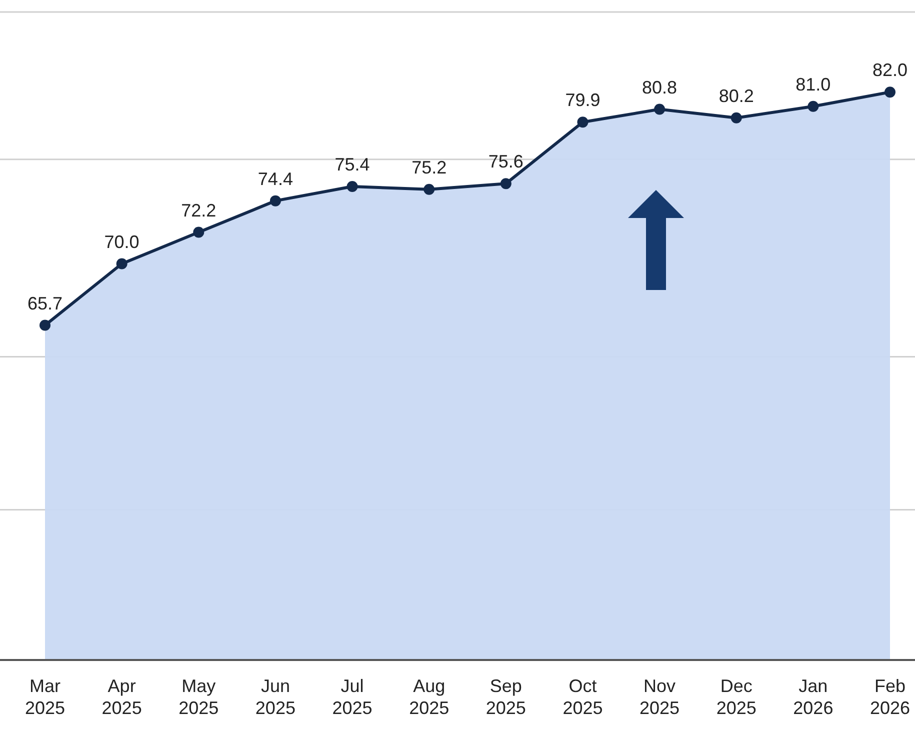 This screenshot has width=915, height=732. Describe the element at coordinates (198, 210) in the screenshot. I see `data-label: 72.2` at that location.